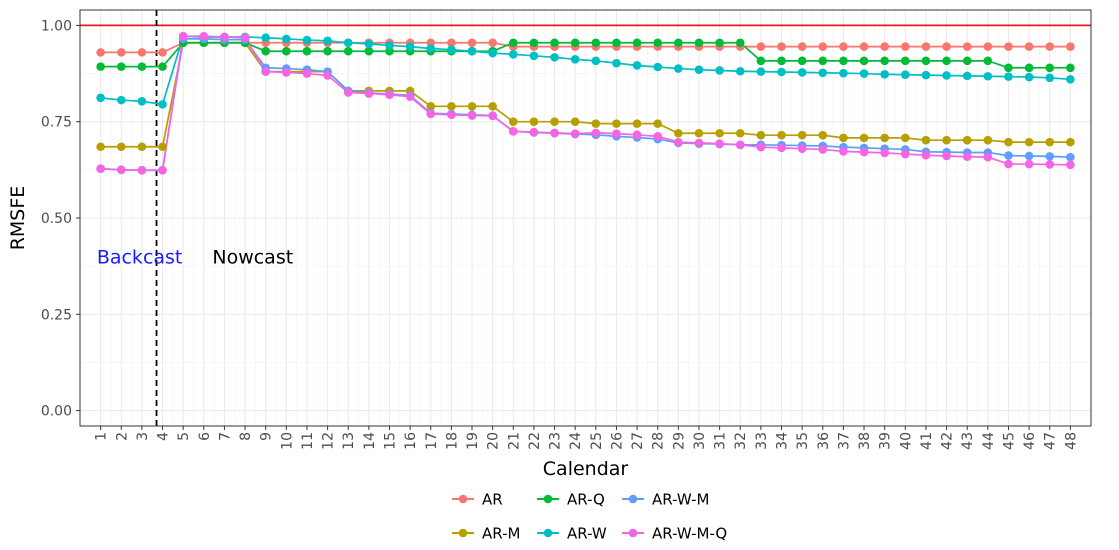  What do you see at coordinates (886, 441) in the screenshot?
I see `x-tick-label: 39` at bounding box center [886, 441].